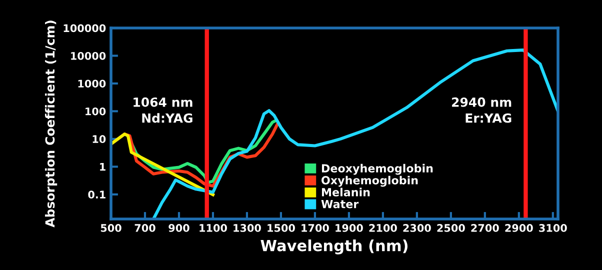 The image size is (602, 270). What do you see at coordinates (349, 228) in the screenshot?
I see `x-tick-label: 1900` at bounding box center [349, 228].